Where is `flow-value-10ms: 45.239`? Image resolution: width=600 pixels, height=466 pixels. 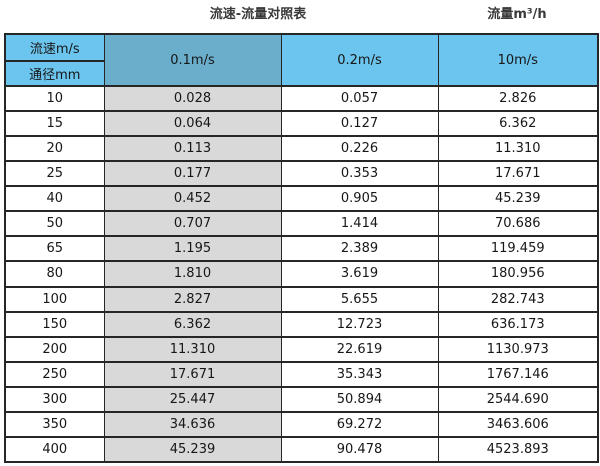 flow-value-10ms: 45.239 is located at coordinates (518, 199).